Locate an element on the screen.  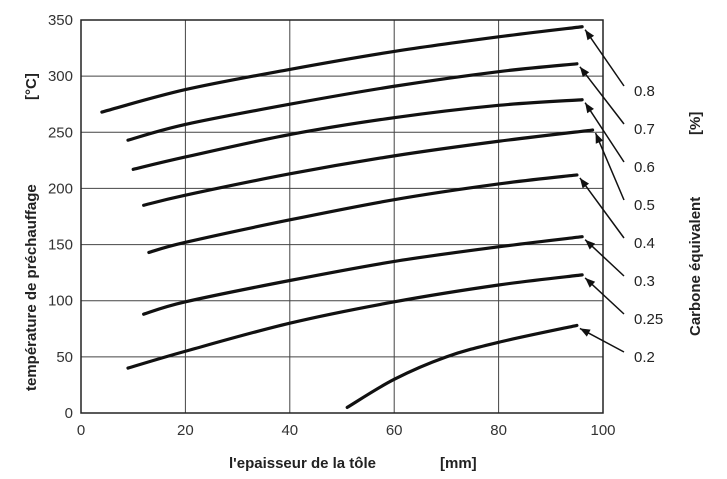
arrow-head-0.5 is located at coordinates (599, 138).